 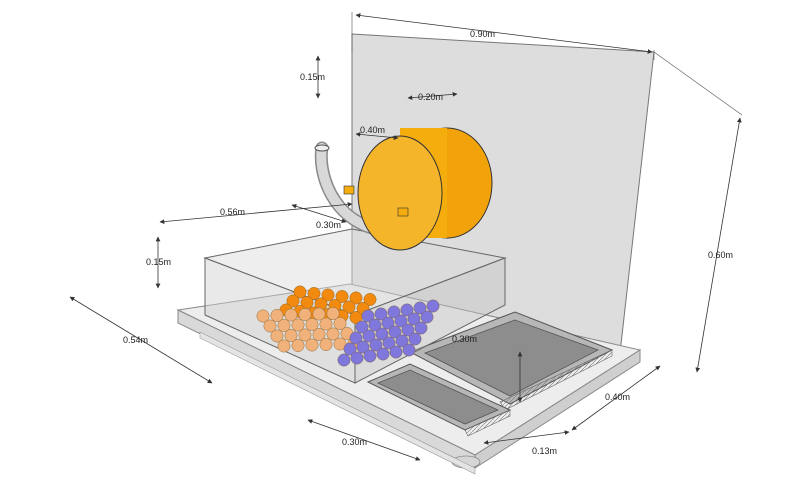 I want to click on dim-cylinder-depth: 0.20m, so click(x=430, y=97).